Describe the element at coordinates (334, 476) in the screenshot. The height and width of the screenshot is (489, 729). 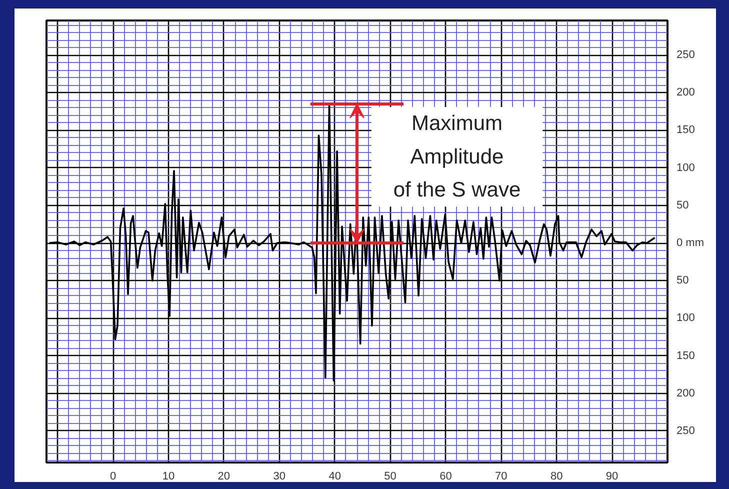
I see `x-tick-label: 40` at that location.